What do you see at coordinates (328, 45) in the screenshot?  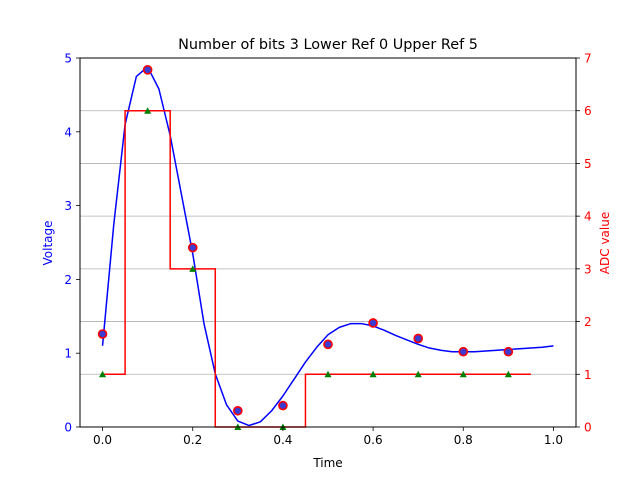 I see `chart-title: Number of bits 3 Lower Ref 0 Upper Ref 5` at bounding box center [328, 45].